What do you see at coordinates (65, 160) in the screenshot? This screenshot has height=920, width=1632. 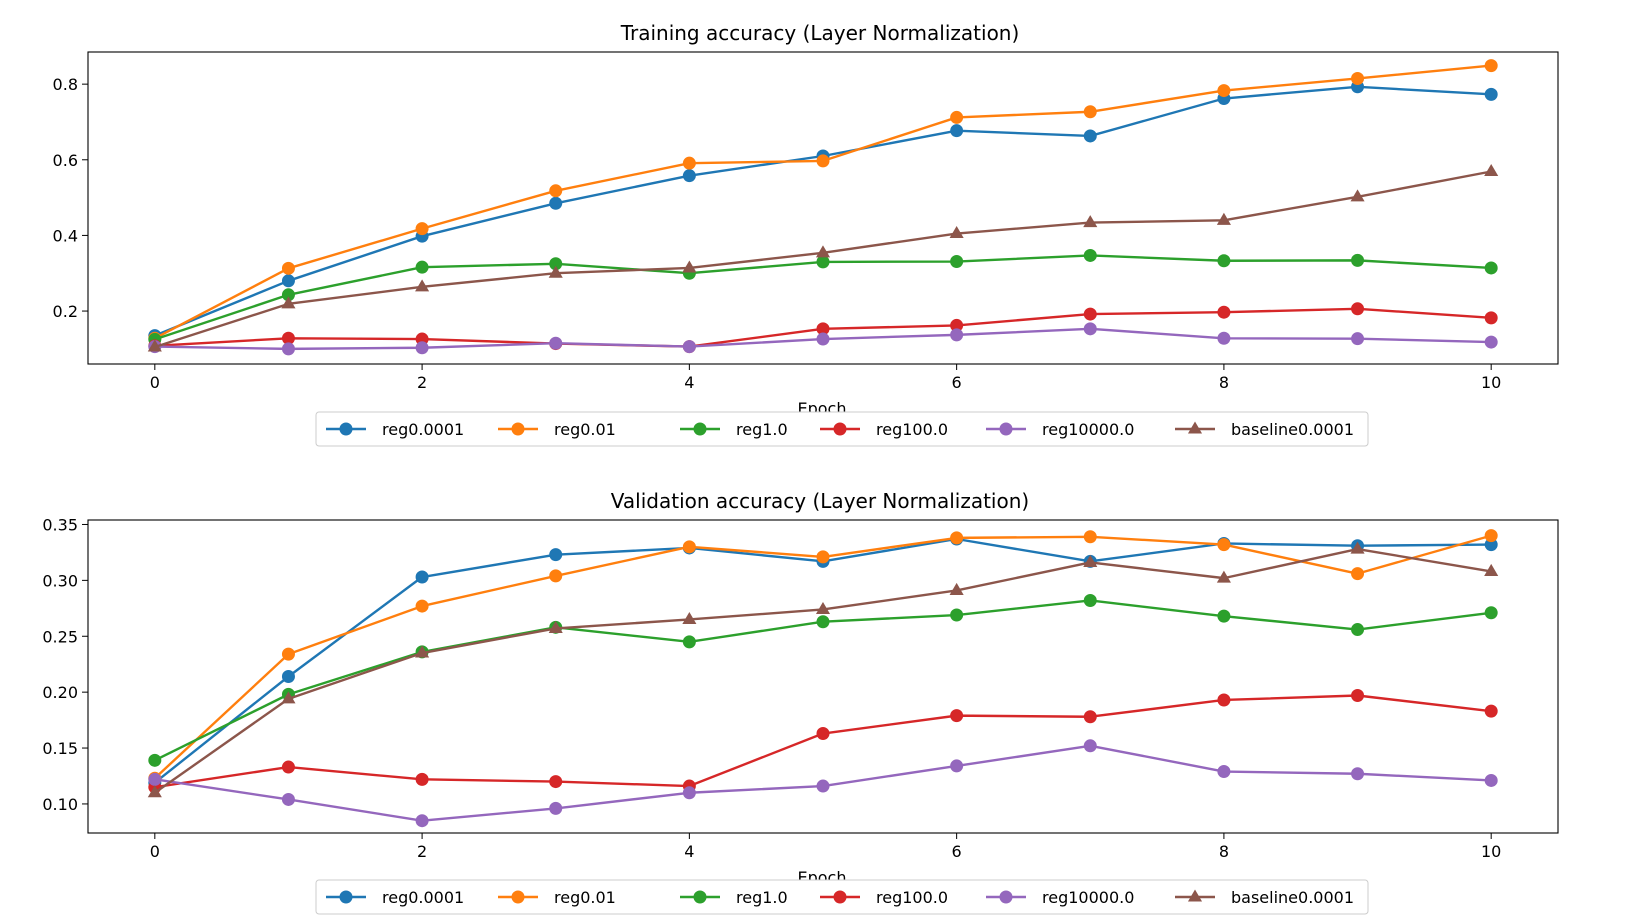 I see `y-tick-label: 0.6` at bounding box center [65, 160].